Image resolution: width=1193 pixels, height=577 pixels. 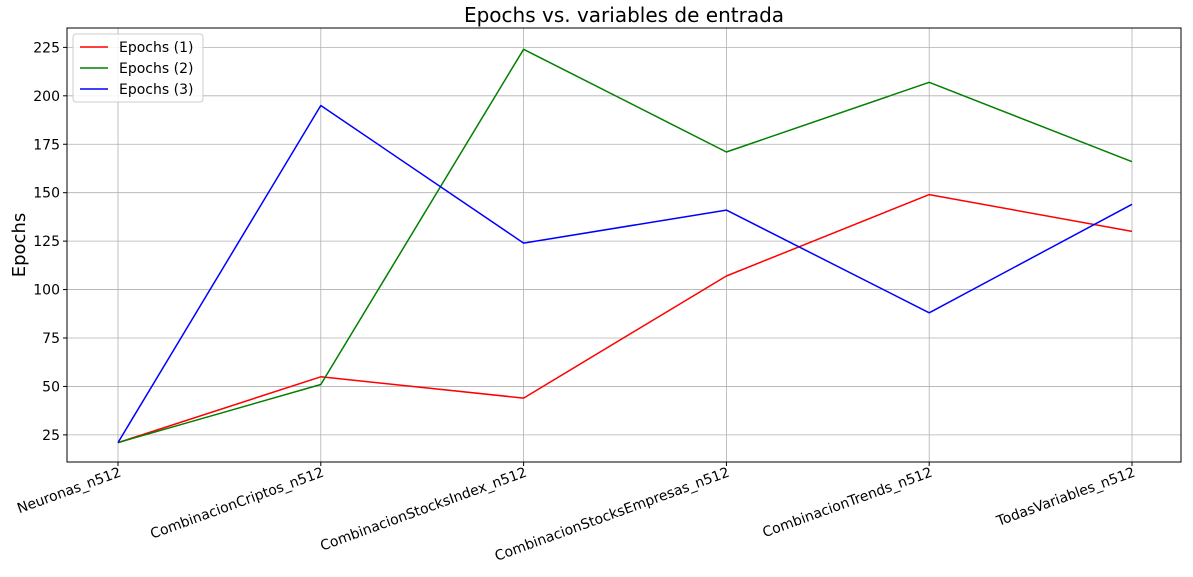 What do you see at coordinates (51, 339) in the screenshot?
I see `y-tick-label: 75` at bounding box center [51, 339].